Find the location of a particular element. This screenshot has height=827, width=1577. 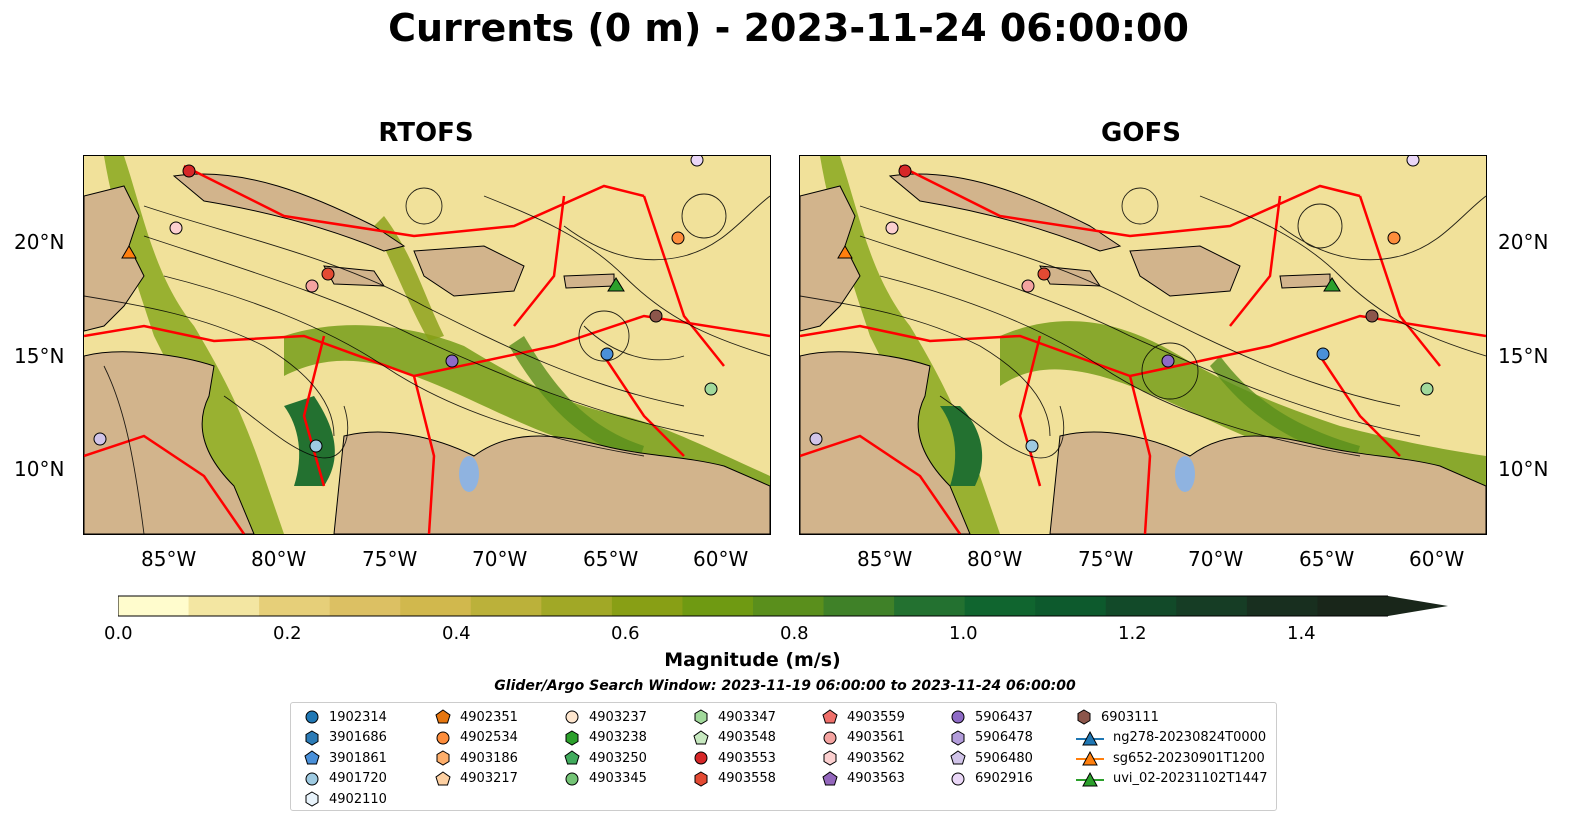

legend-item-label: 4903548 is located at coordinates (747, 737).